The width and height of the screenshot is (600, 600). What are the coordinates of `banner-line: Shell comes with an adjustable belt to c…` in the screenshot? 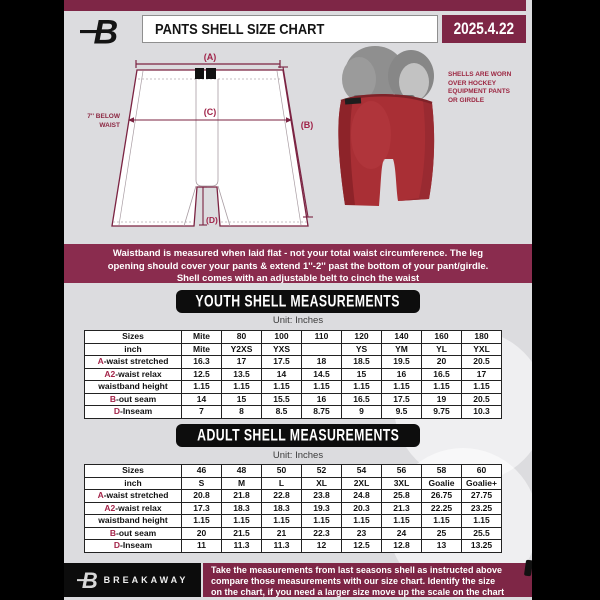 It's located at (298, 278).